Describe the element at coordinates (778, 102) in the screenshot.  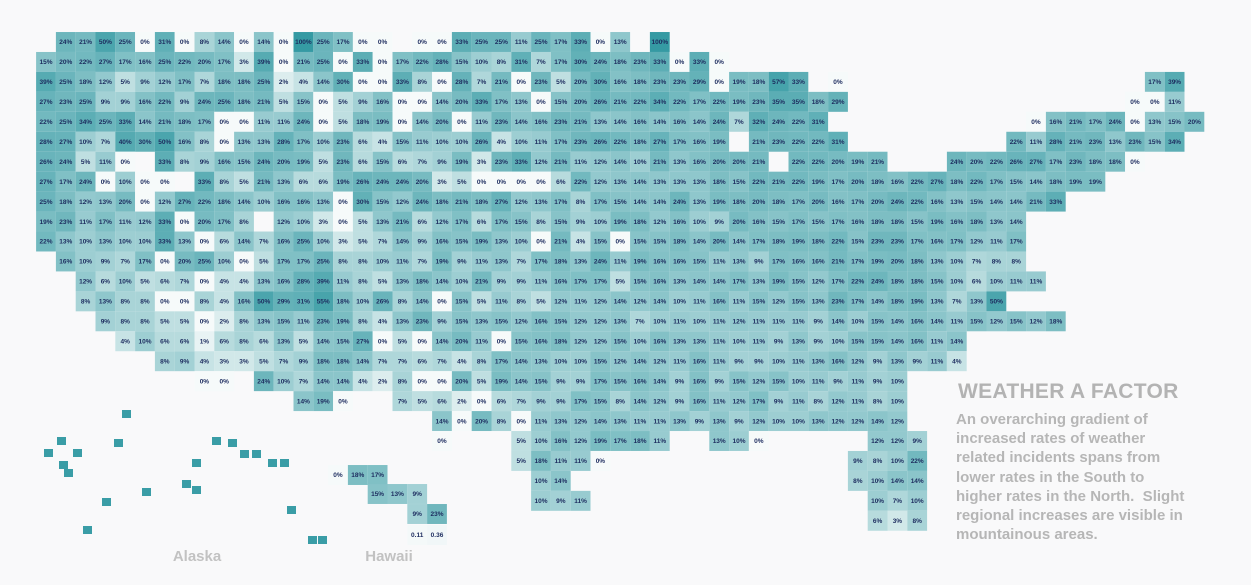
I see `tile-label: 35%` at that location.